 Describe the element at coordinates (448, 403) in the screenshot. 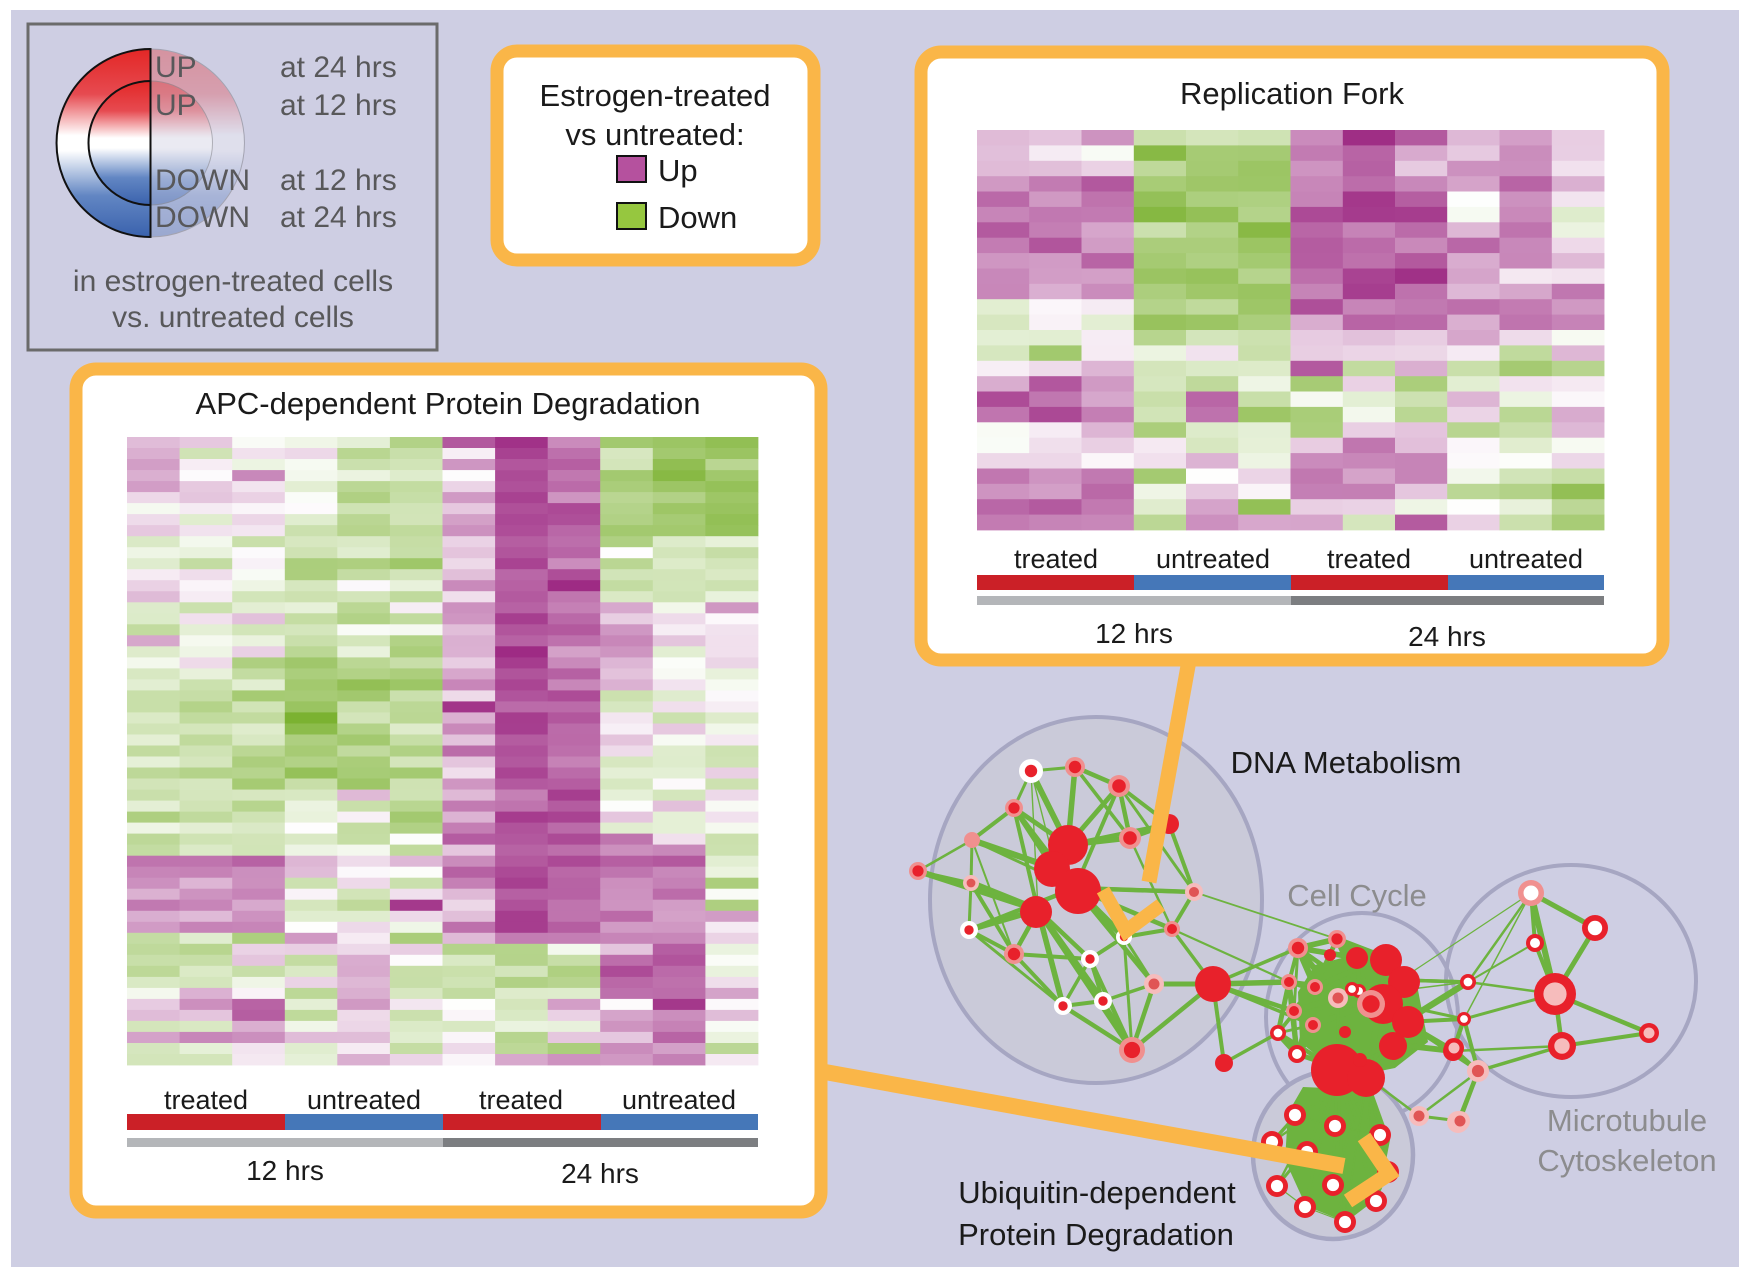

I see `svg-text:APC-dependent Protein Degradat: APC-dependent Protein Degradation` at that location.